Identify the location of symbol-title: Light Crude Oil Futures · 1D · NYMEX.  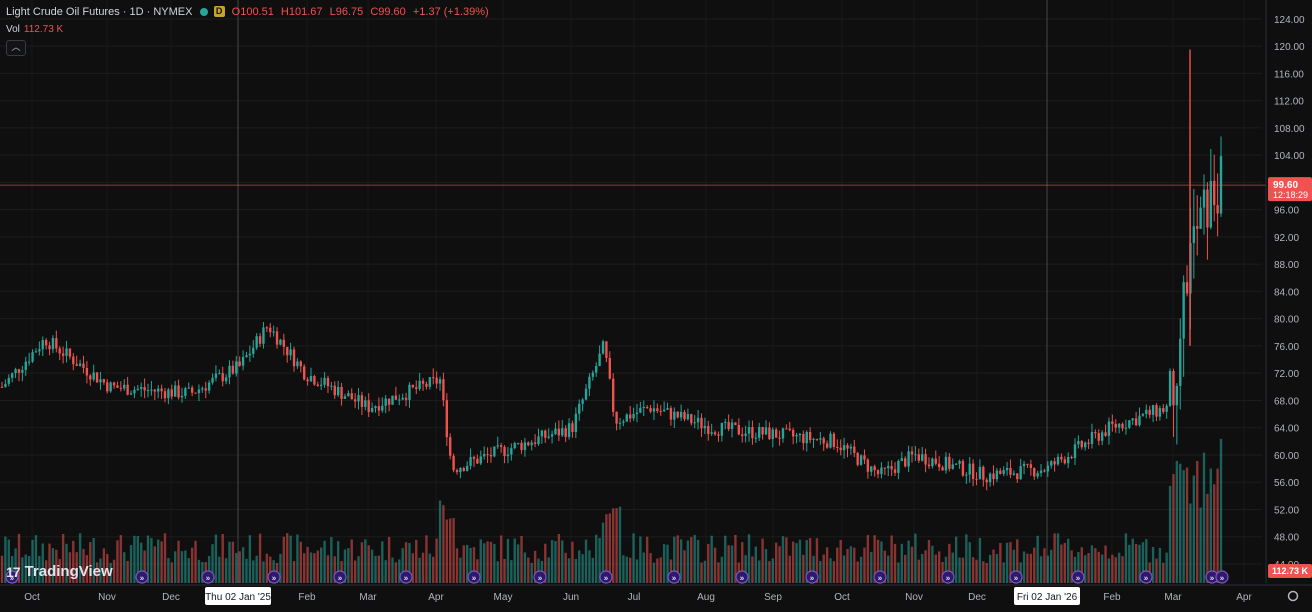
(99, 12).